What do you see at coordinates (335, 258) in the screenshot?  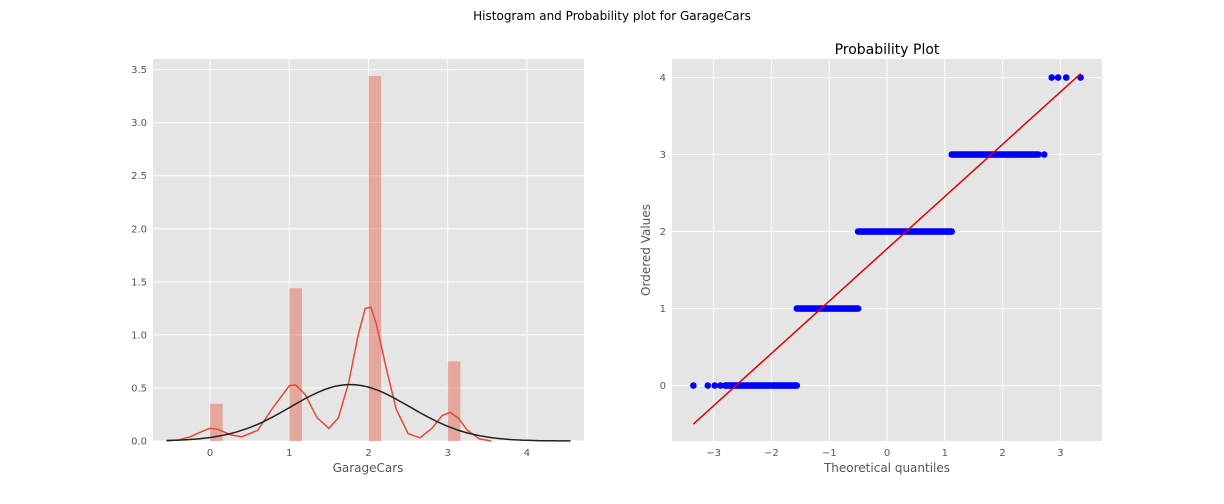 I see `histogram-bars` at bounding box center [335, 258].